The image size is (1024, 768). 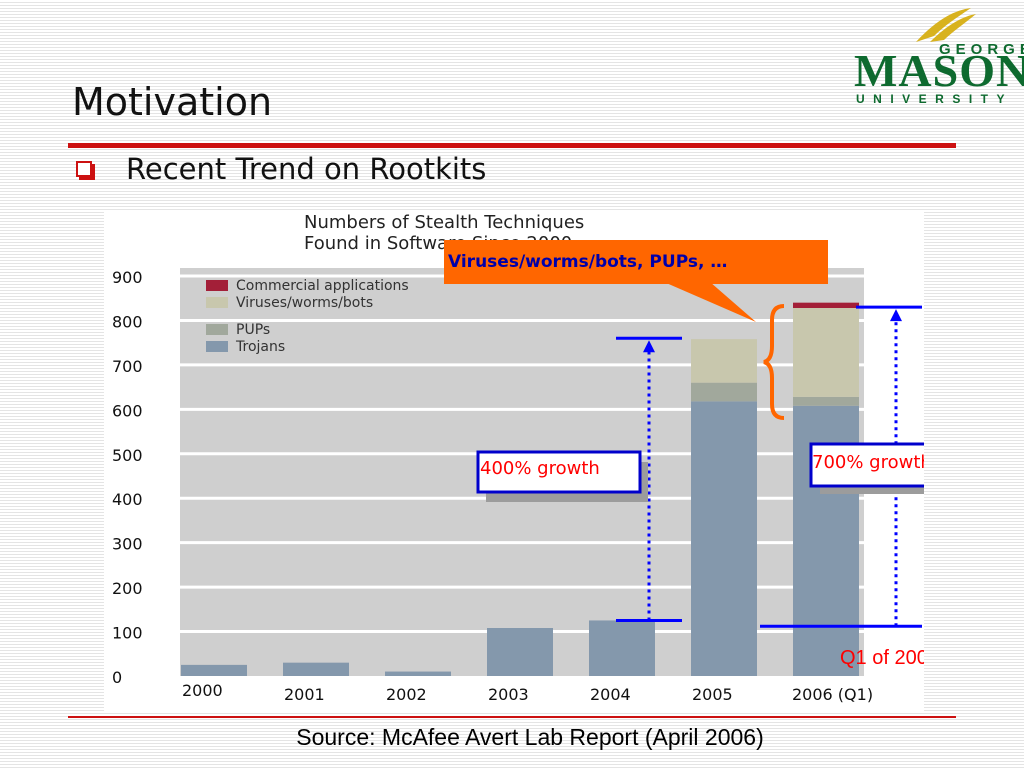 What do you see at coordinates (127, 410) in the screenshot?
I see `y-tick-label: 600` at bounding box center [127, 410].